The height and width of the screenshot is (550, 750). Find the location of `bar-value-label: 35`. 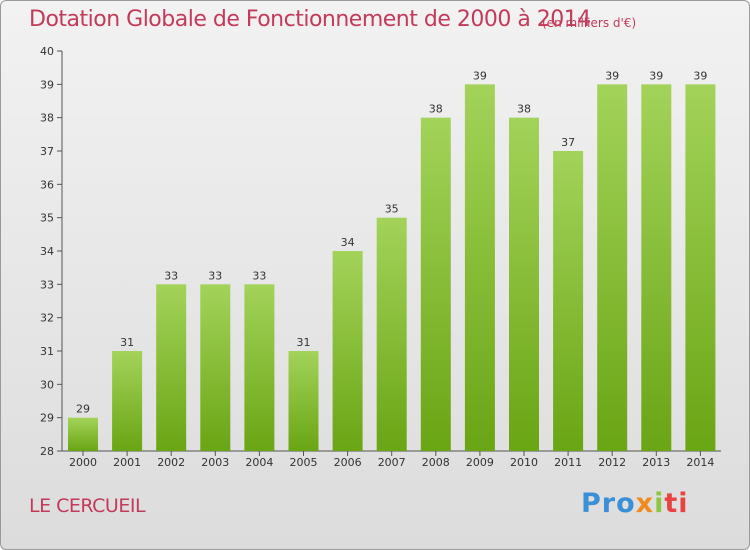

bar-value-label: 35 is located at coordinates (392, 209).